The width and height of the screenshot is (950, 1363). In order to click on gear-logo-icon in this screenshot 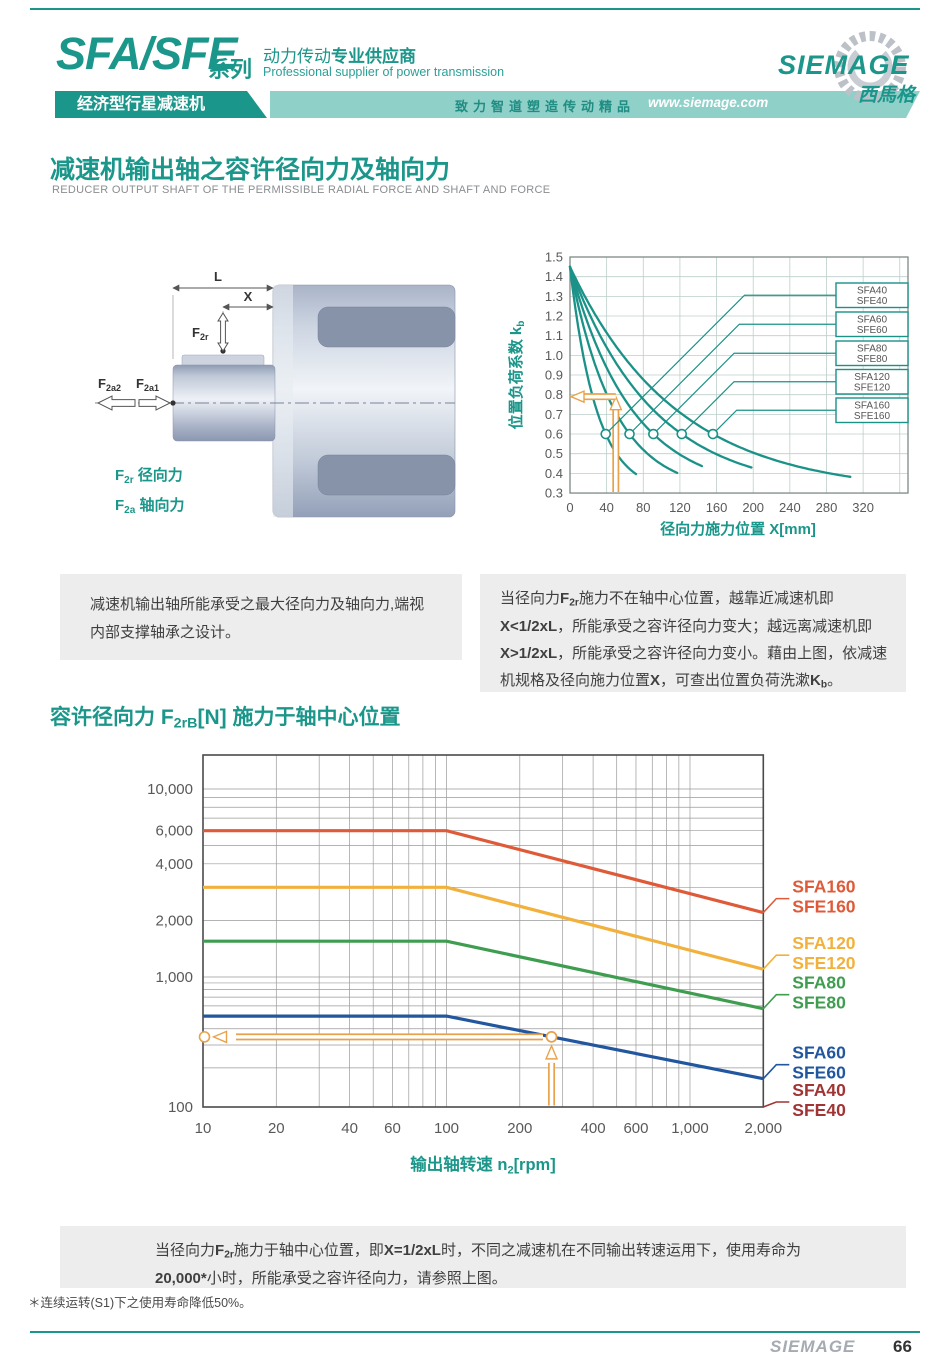, I will do `click(870, 67)`.